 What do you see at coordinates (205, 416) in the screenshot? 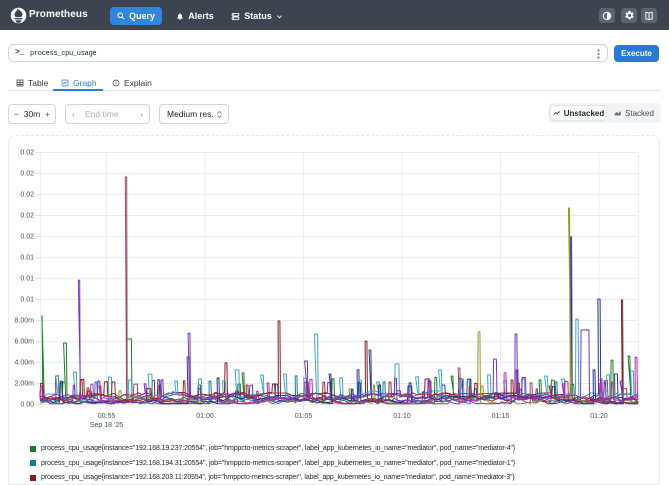
I see `svg-text: 01:00` at bounding box center [205, 416].